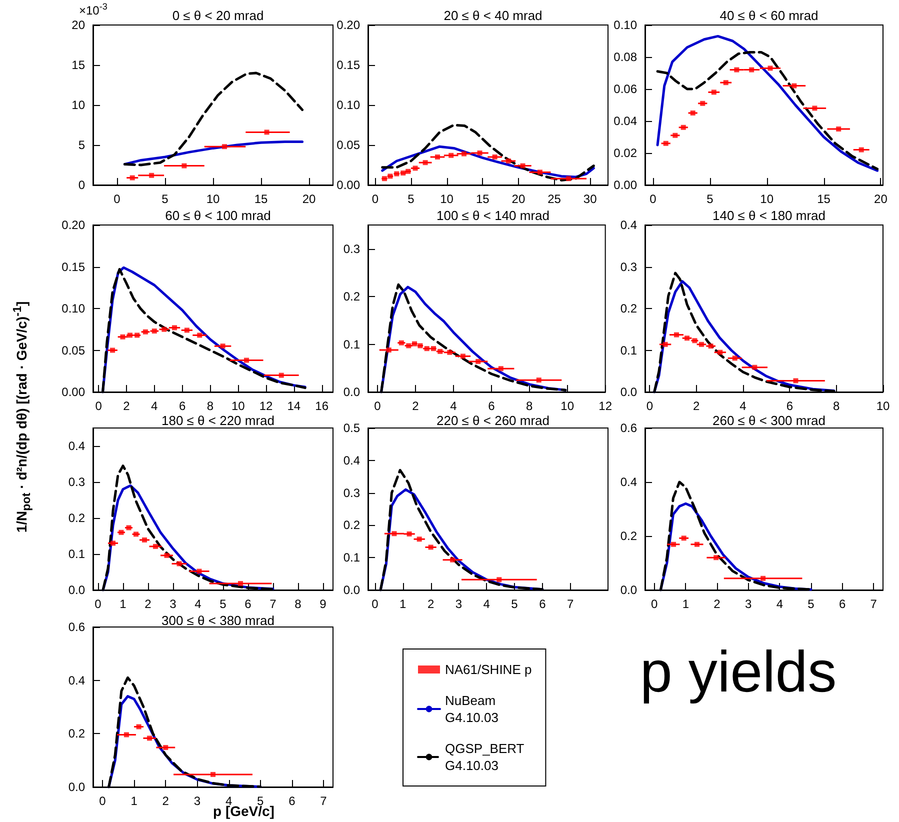 The image size is (899, 822). I want to click on chart-title: 40 ≤ θ < 60 mrad, so click(769, 15).